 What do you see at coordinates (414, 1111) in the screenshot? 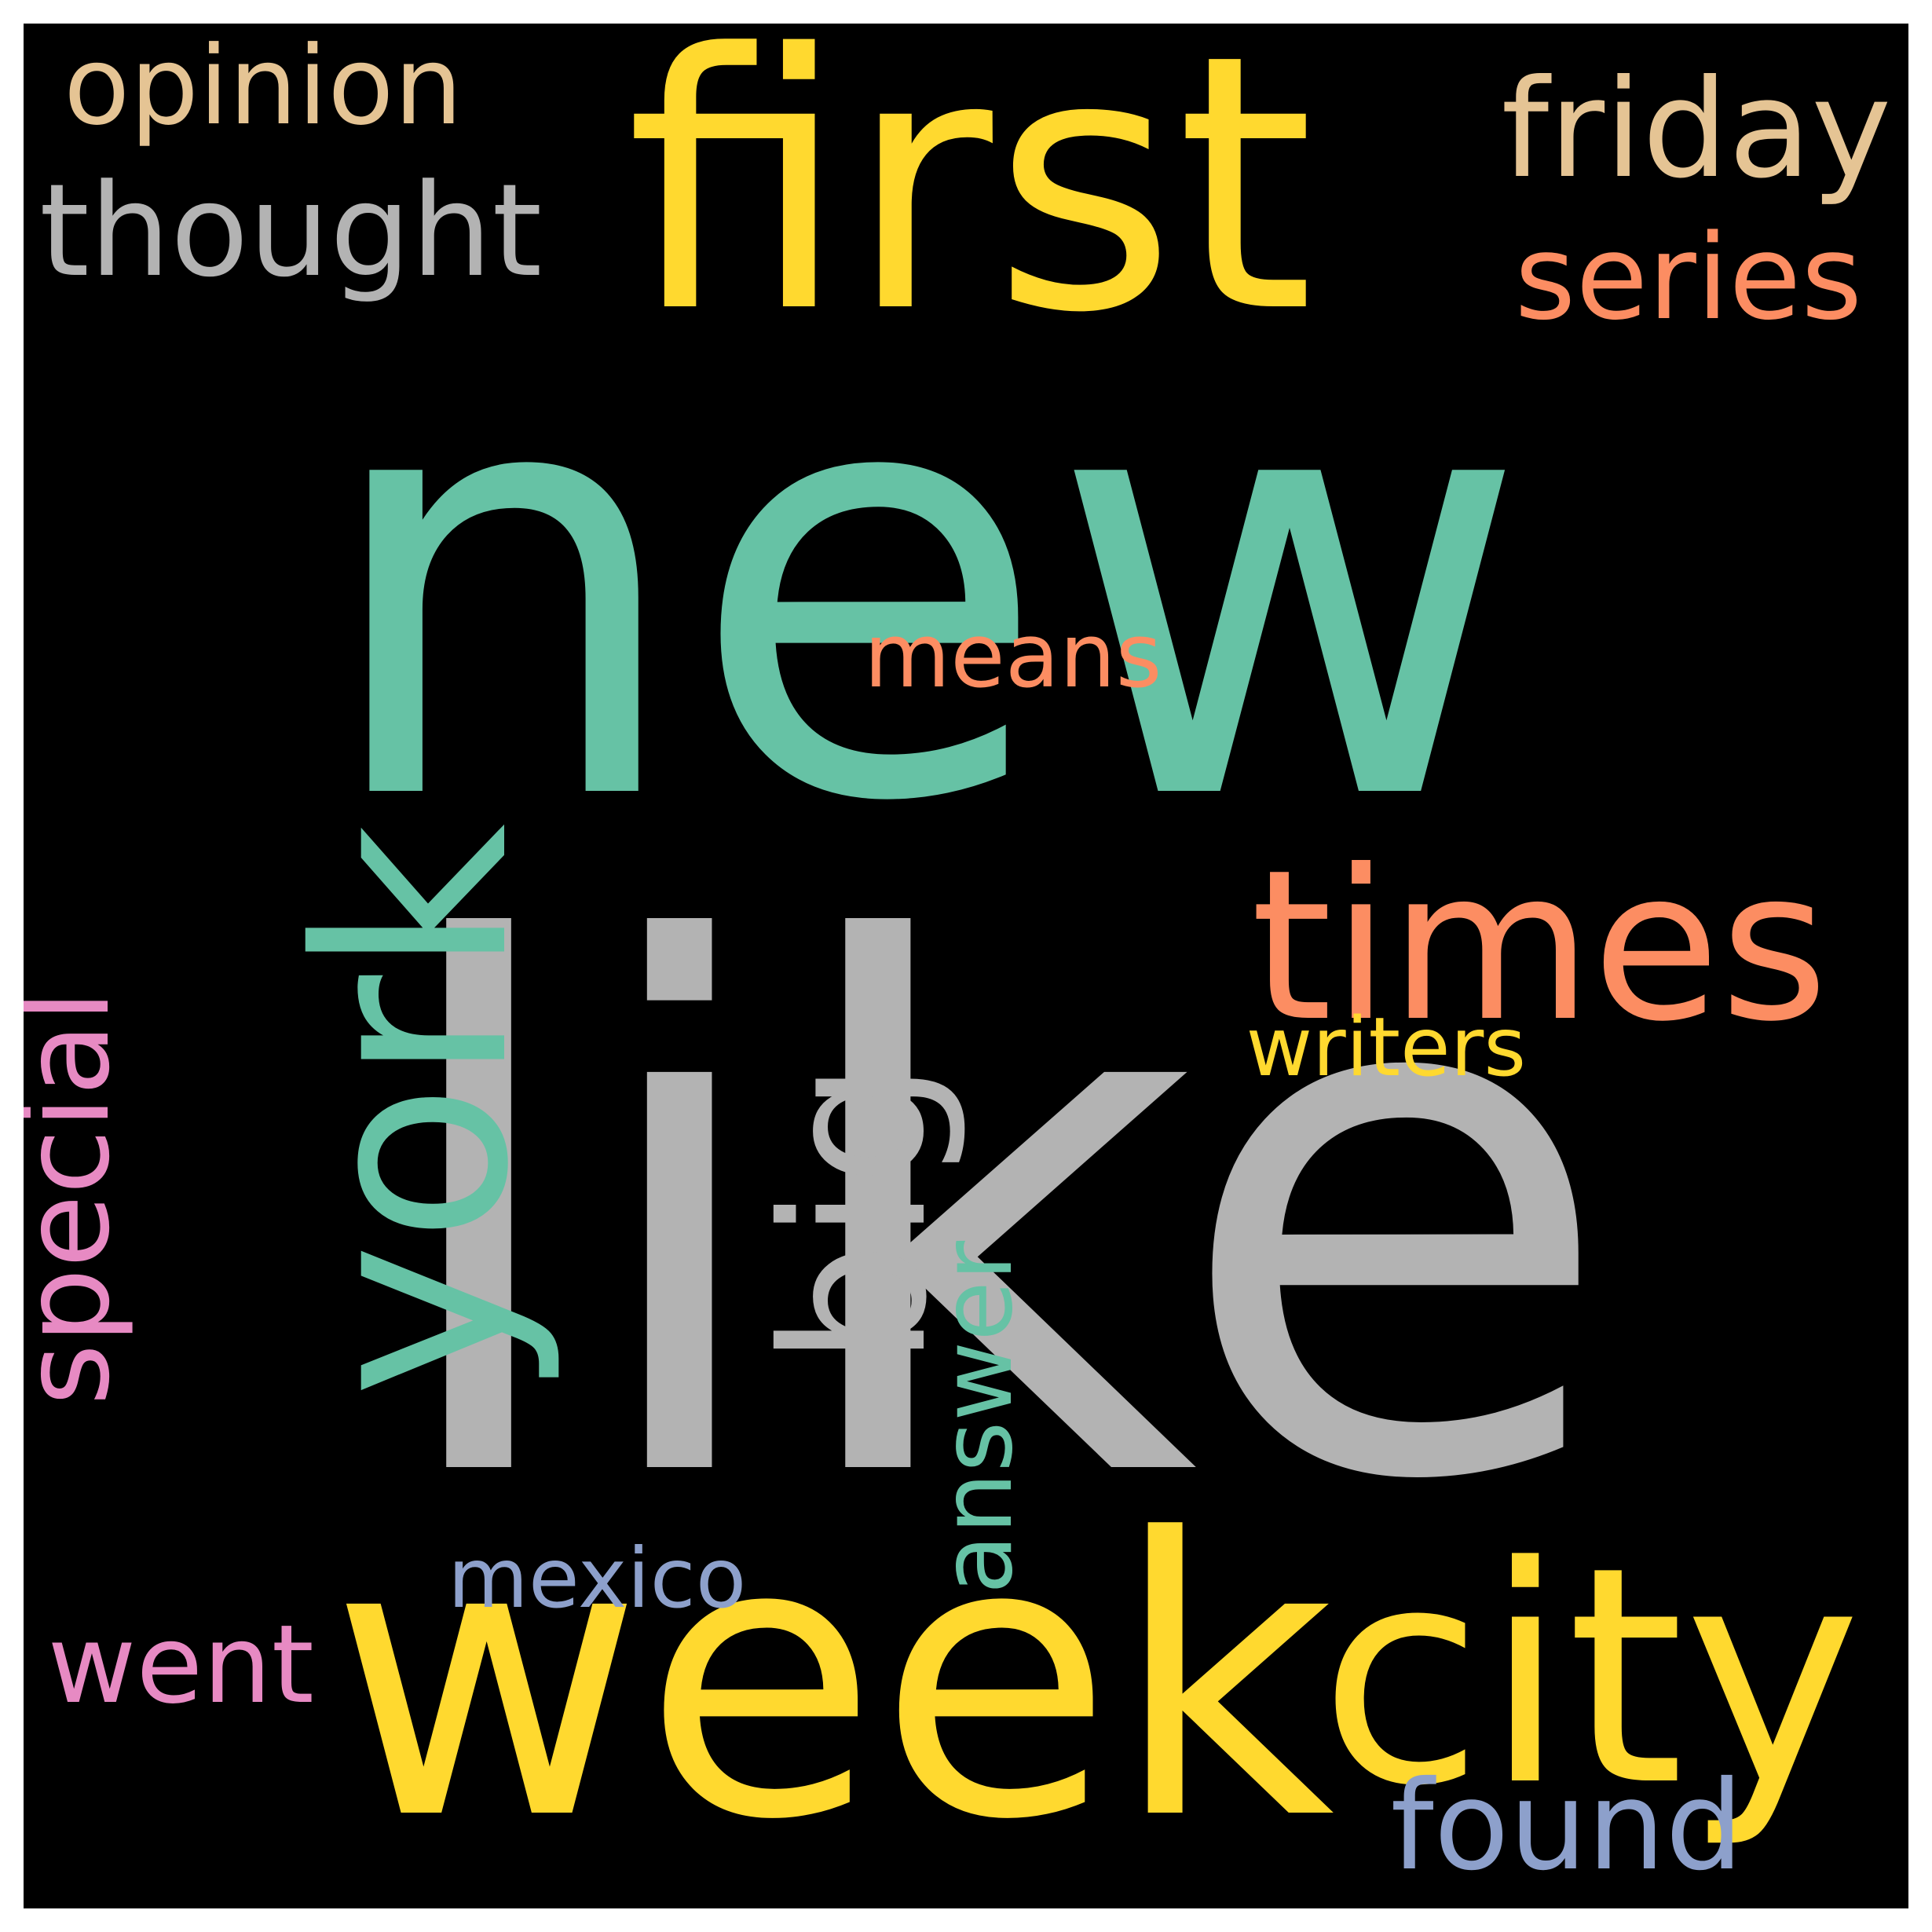
I see `word-york: york` at bounding box center [414, 1111].